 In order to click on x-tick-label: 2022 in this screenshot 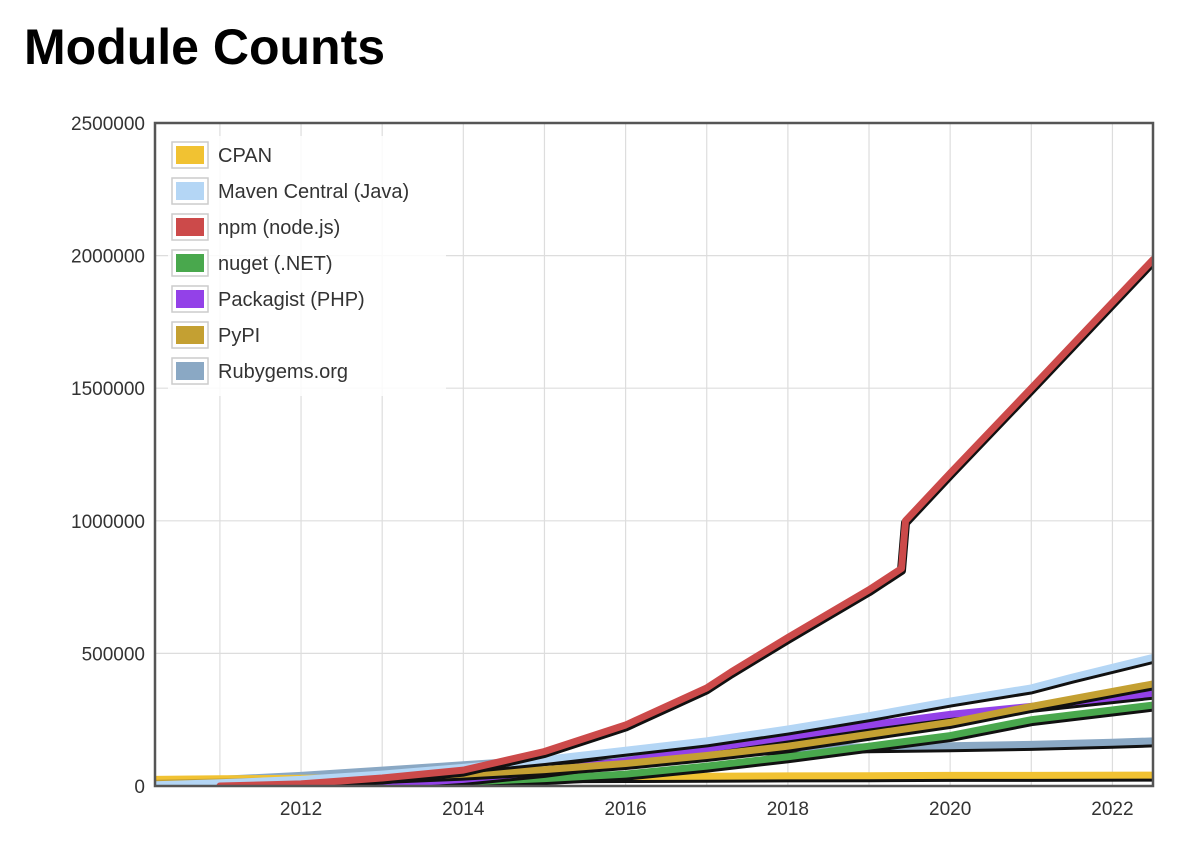, I will do `click(1112, 809)`.